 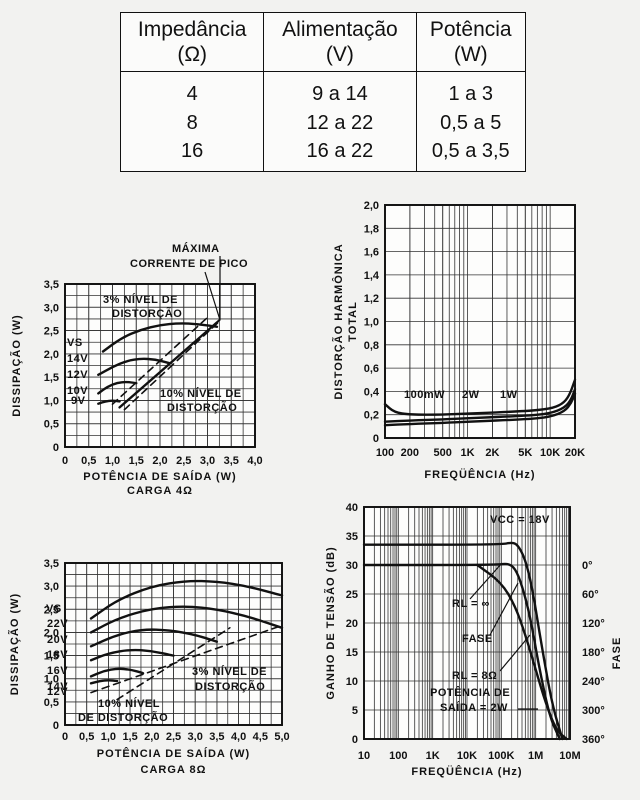 What do you see at coordinates (467, 756) in the screenshot?
I see `x-tick-label: 10K` at bounding box center [467, 756].